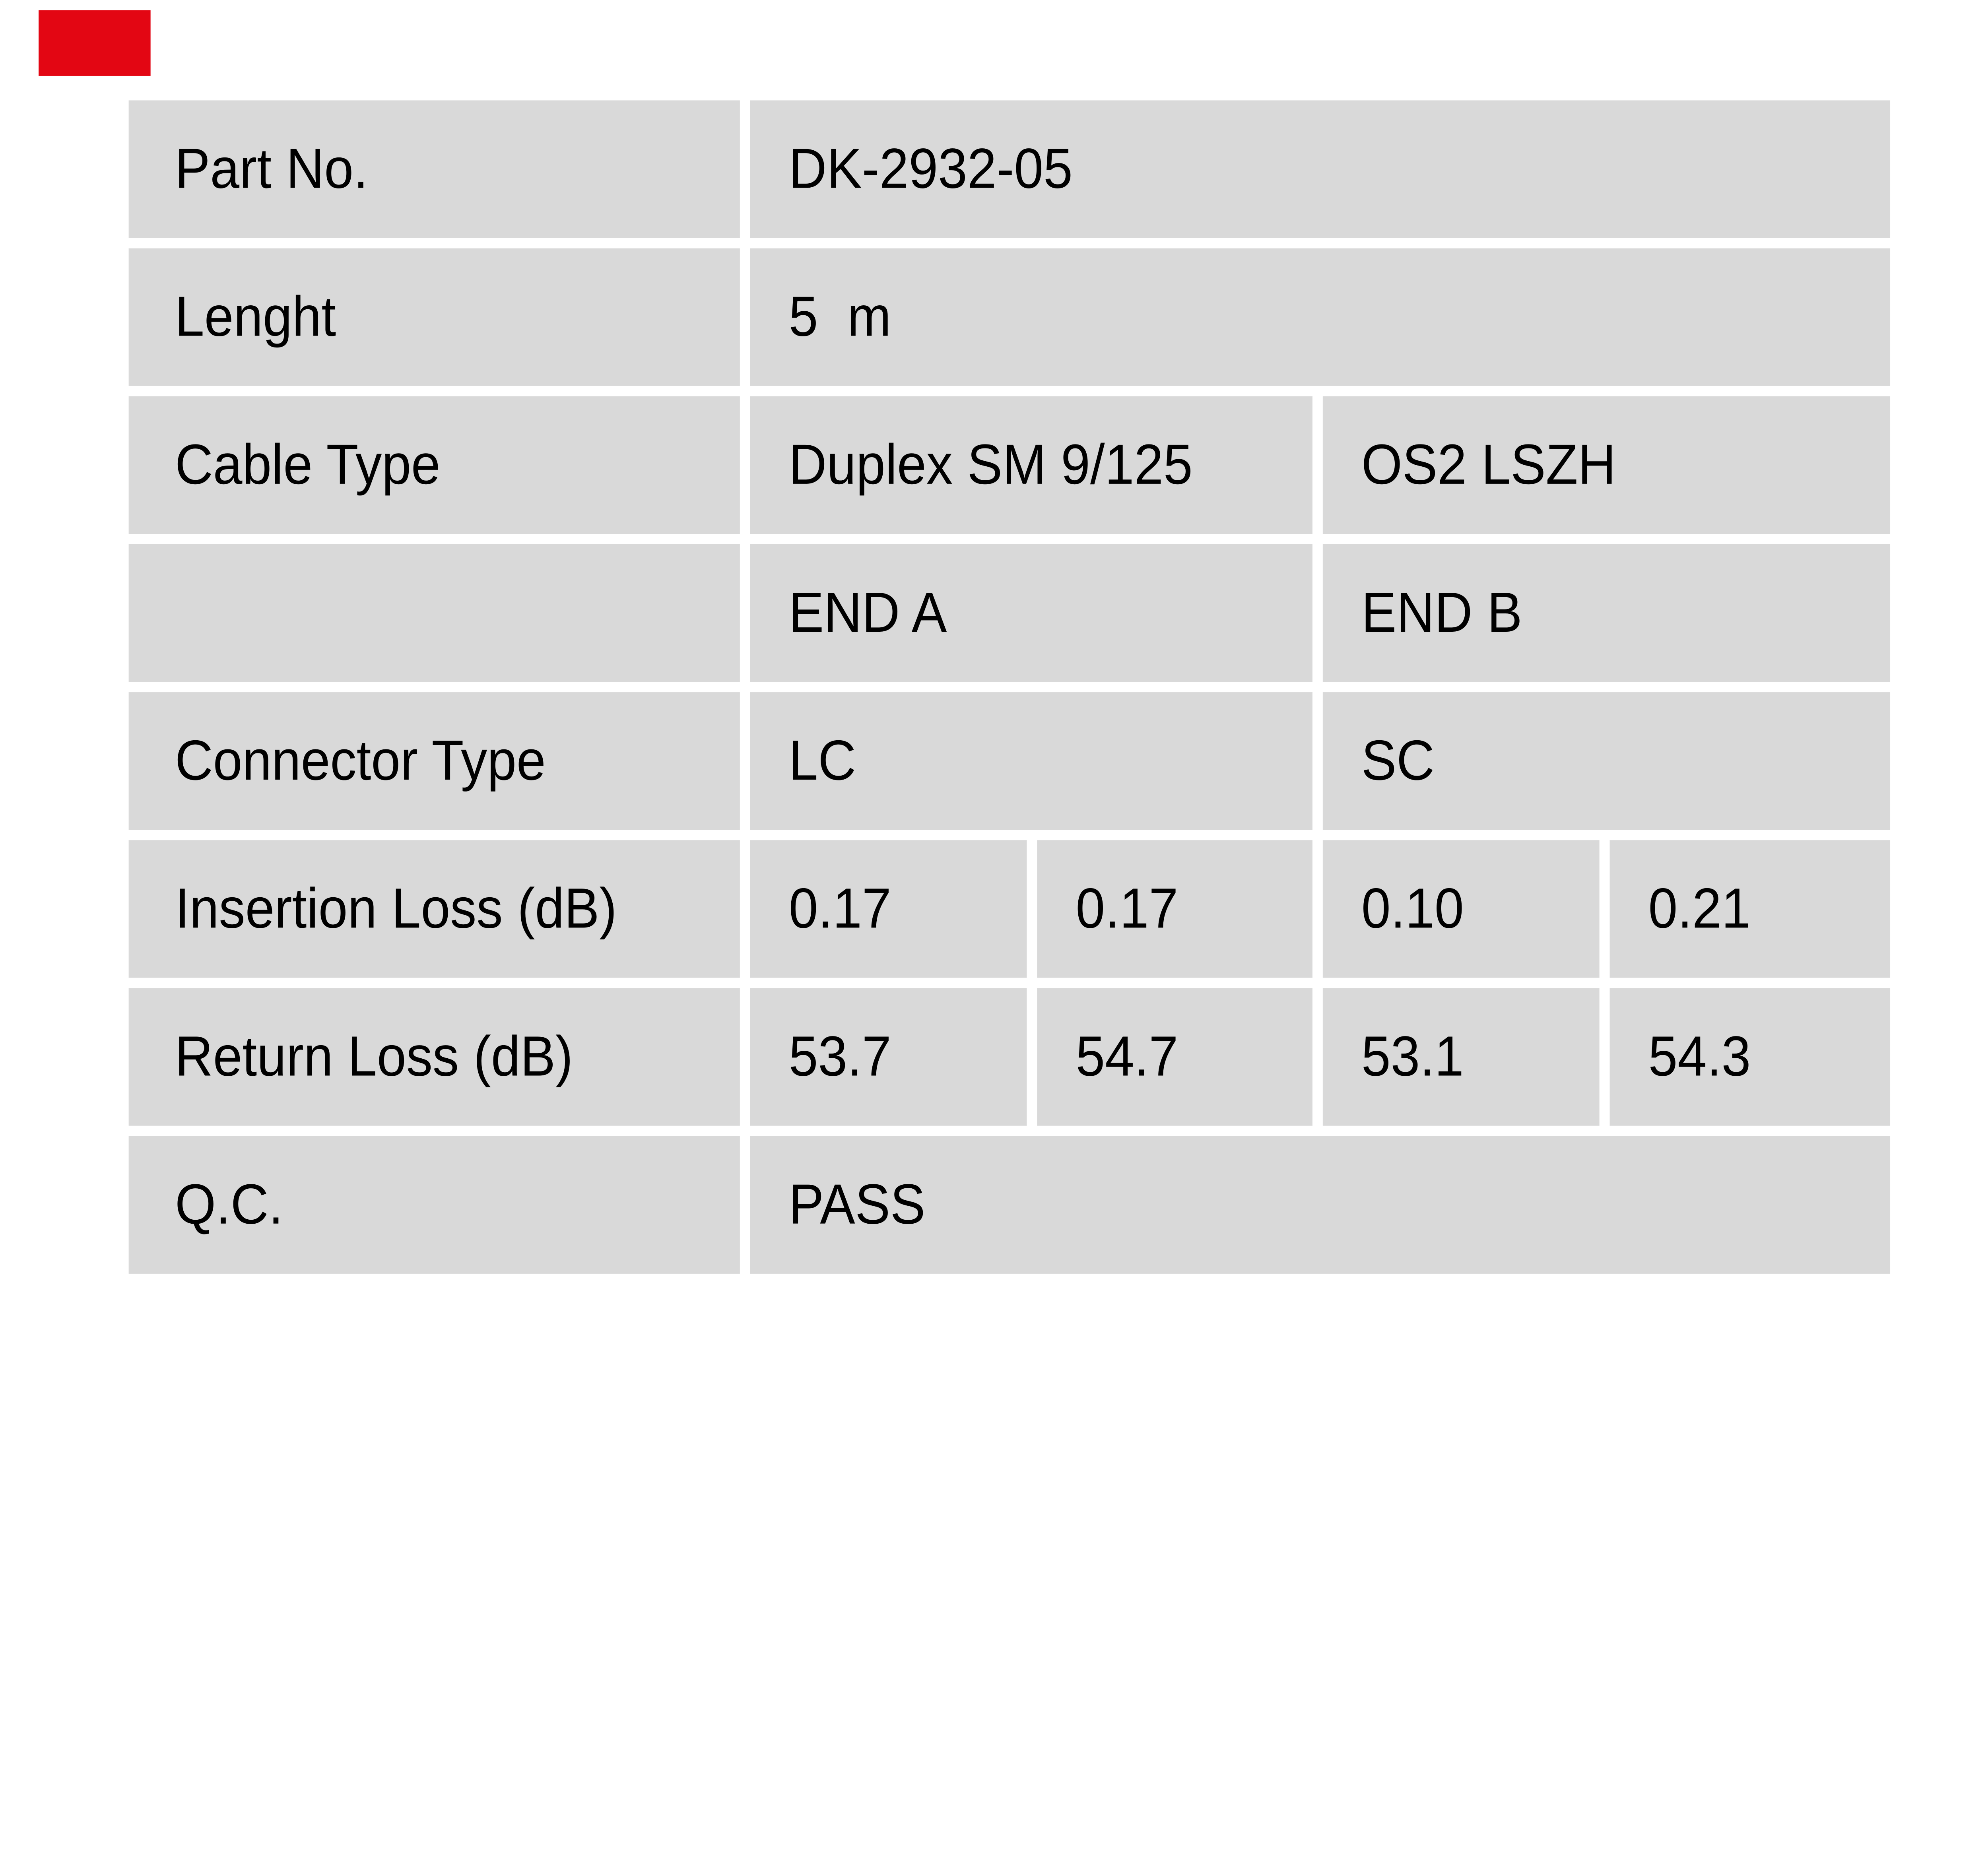  Describe the element at coordinates (434, 169) in the screenshot. I see `part-no-label: Part No.` at that location.